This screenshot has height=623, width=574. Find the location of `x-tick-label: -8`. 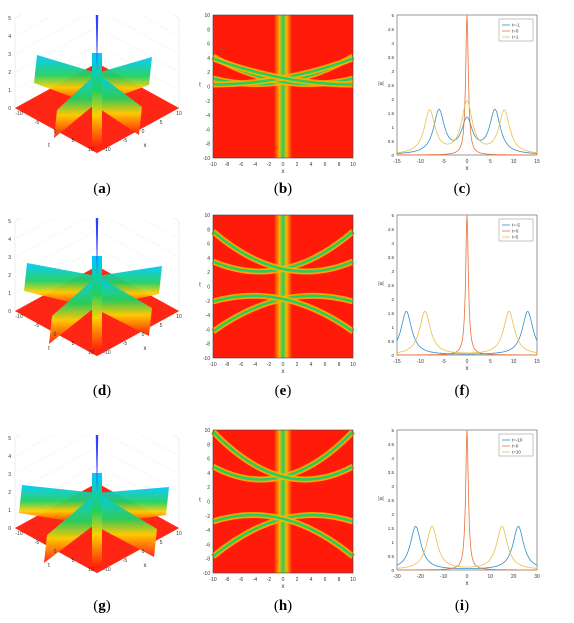

x-tick-label: -8 is located at coordinates (227, 365).